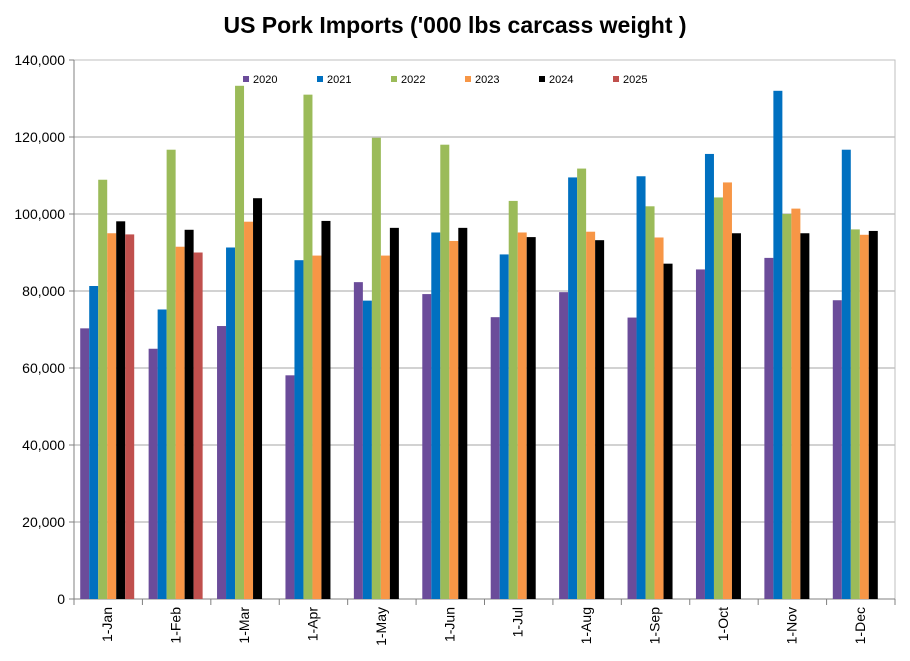  I want to click on legend-swatch-2022, so click(394, 79).